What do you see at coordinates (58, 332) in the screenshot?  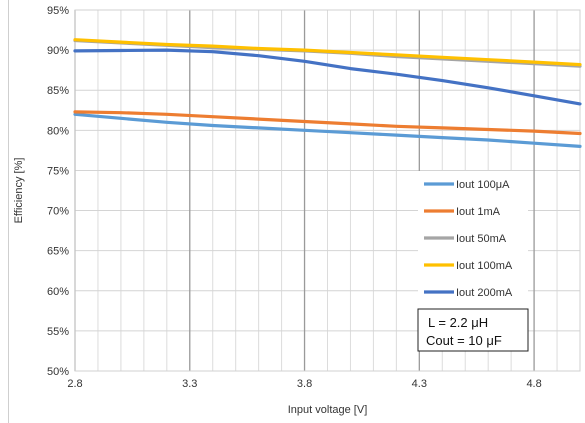 I see `y-tick-label: 55%` at bounding box center [58, 332].